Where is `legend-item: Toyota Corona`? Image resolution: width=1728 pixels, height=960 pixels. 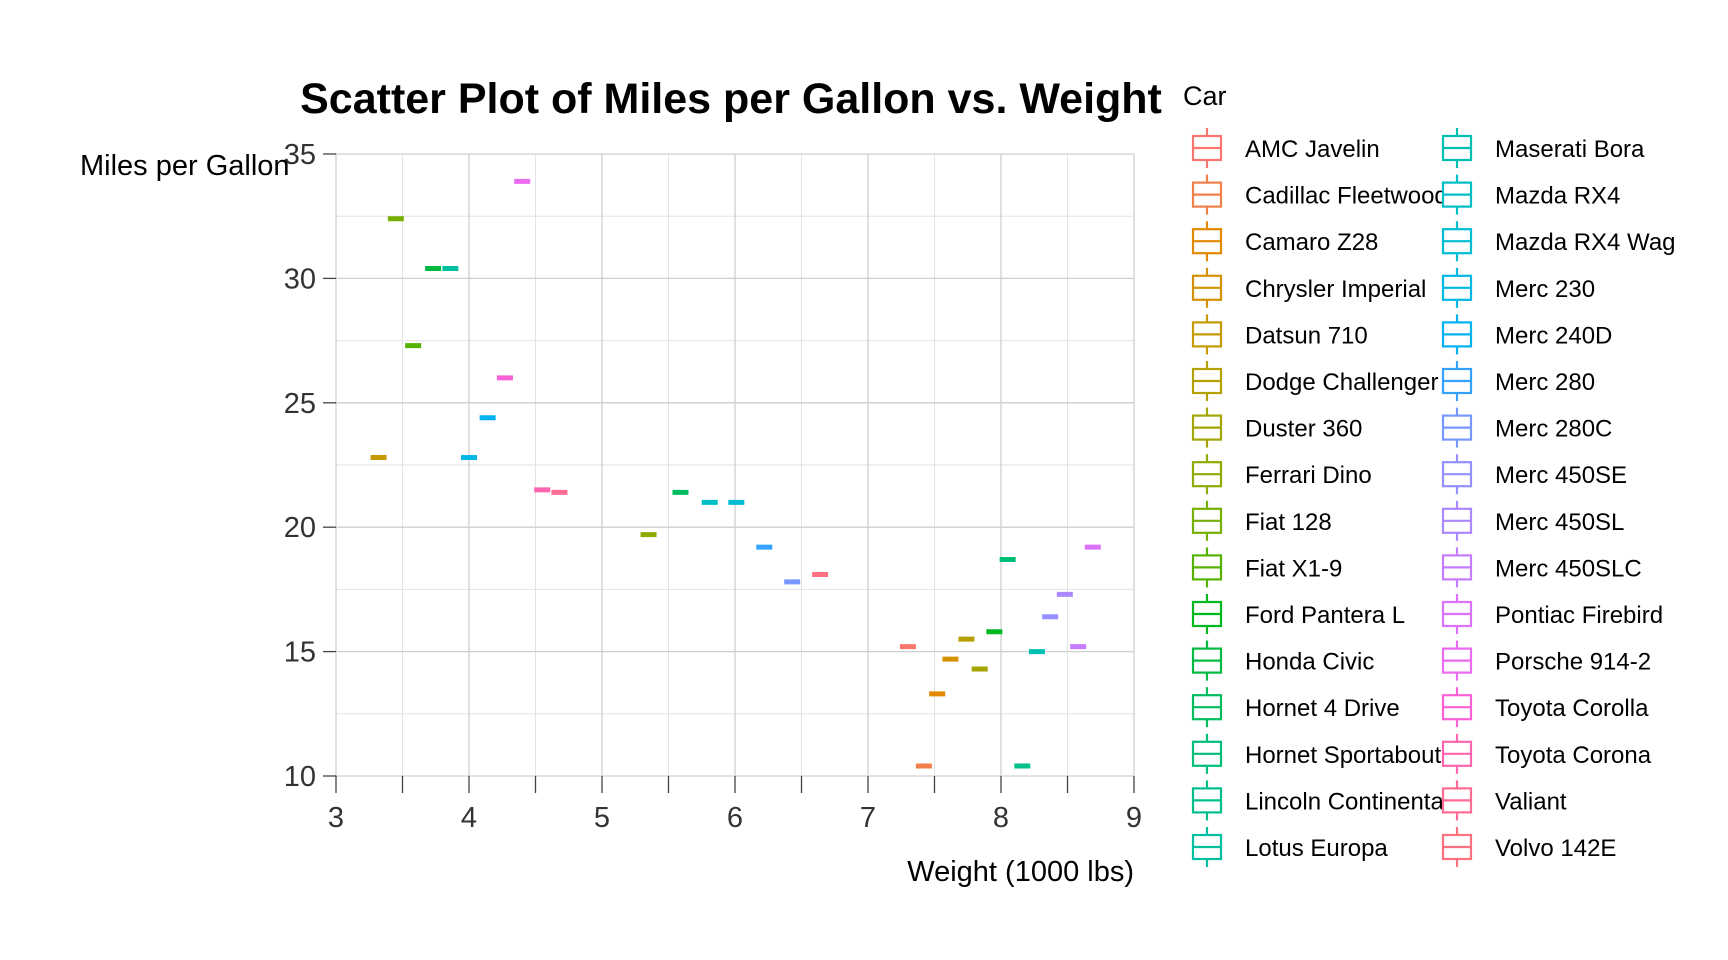
legend-item: Toyota Corona is located at coordinates (1546, 753).